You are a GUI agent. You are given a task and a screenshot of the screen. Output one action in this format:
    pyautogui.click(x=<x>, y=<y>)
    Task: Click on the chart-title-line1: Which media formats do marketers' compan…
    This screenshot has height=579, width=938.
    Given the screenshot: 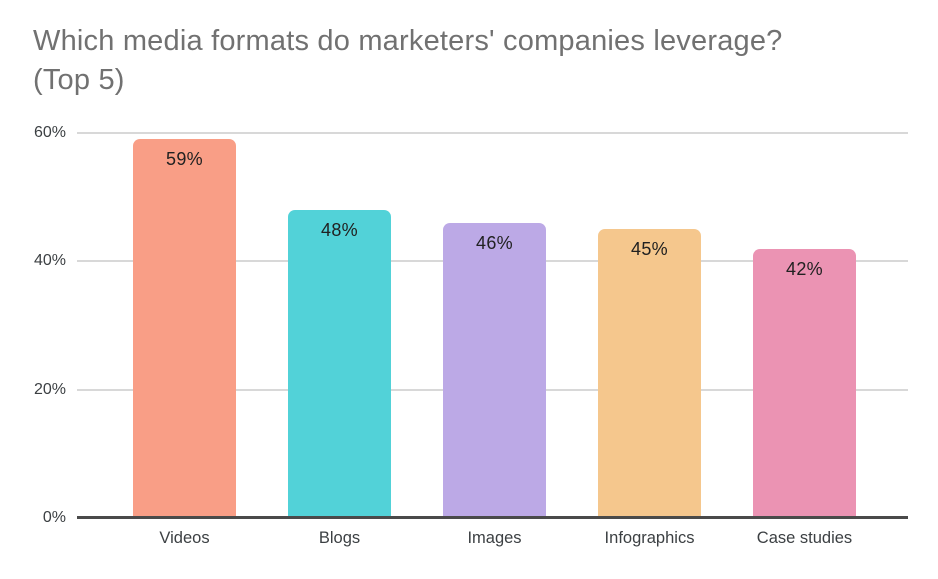 What is the action you would take?
    pyautogui.click(x=408, y=41)
    